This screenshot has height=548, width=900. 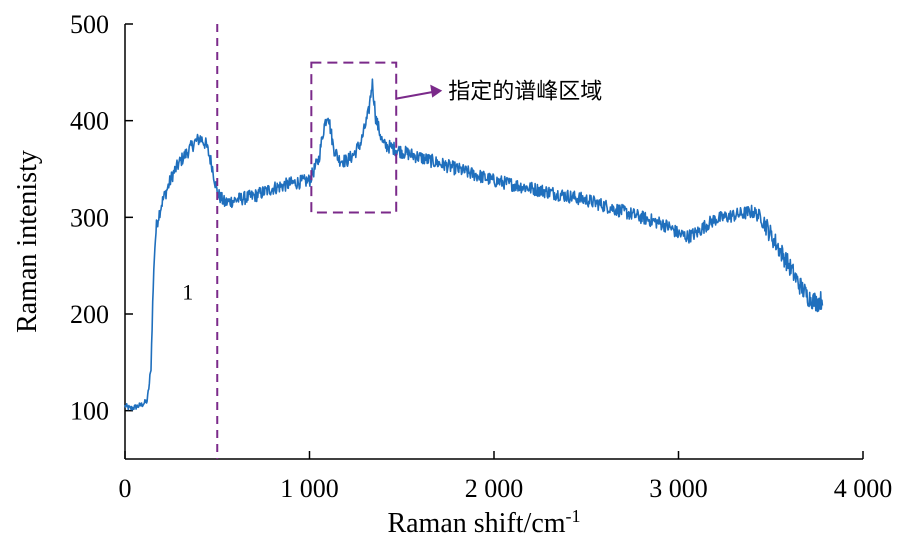 I want to click on y-ticks: 100 200 300 400 500, so click(x=101, y=218).